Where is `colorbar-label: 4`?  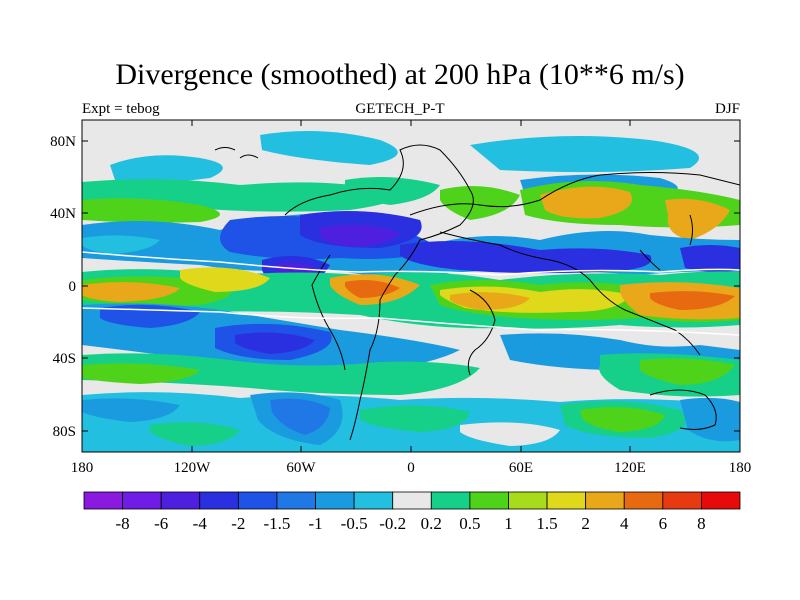 colorbar-label: 4 is located at coordinates (624, 523).